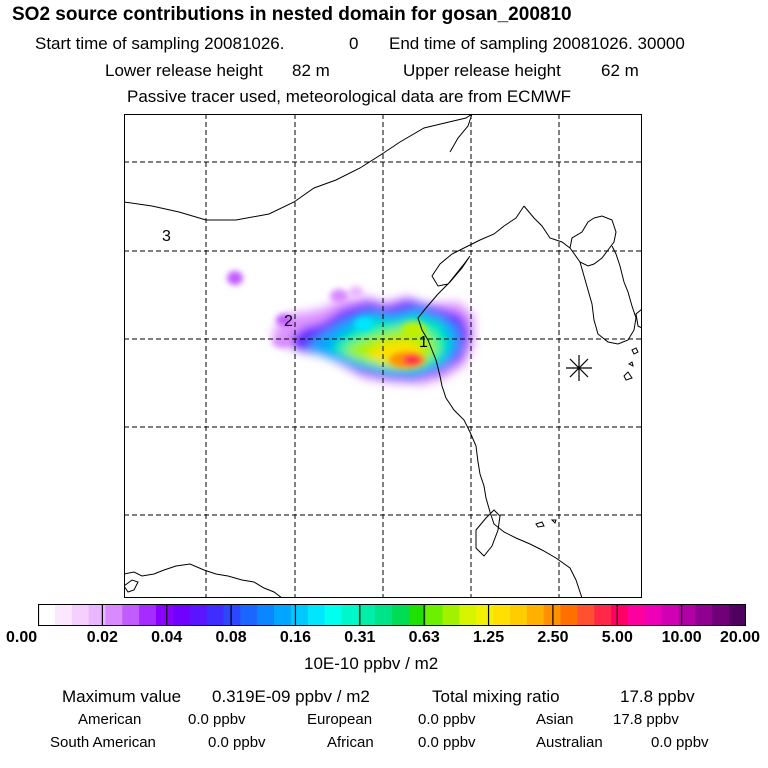 The image size is (768, 768). What do you see at coordinates (291, 696) in the screenshot?
I see `max-value: 0.319E-09 ppbv / m2` at bounding box center [291, 696].